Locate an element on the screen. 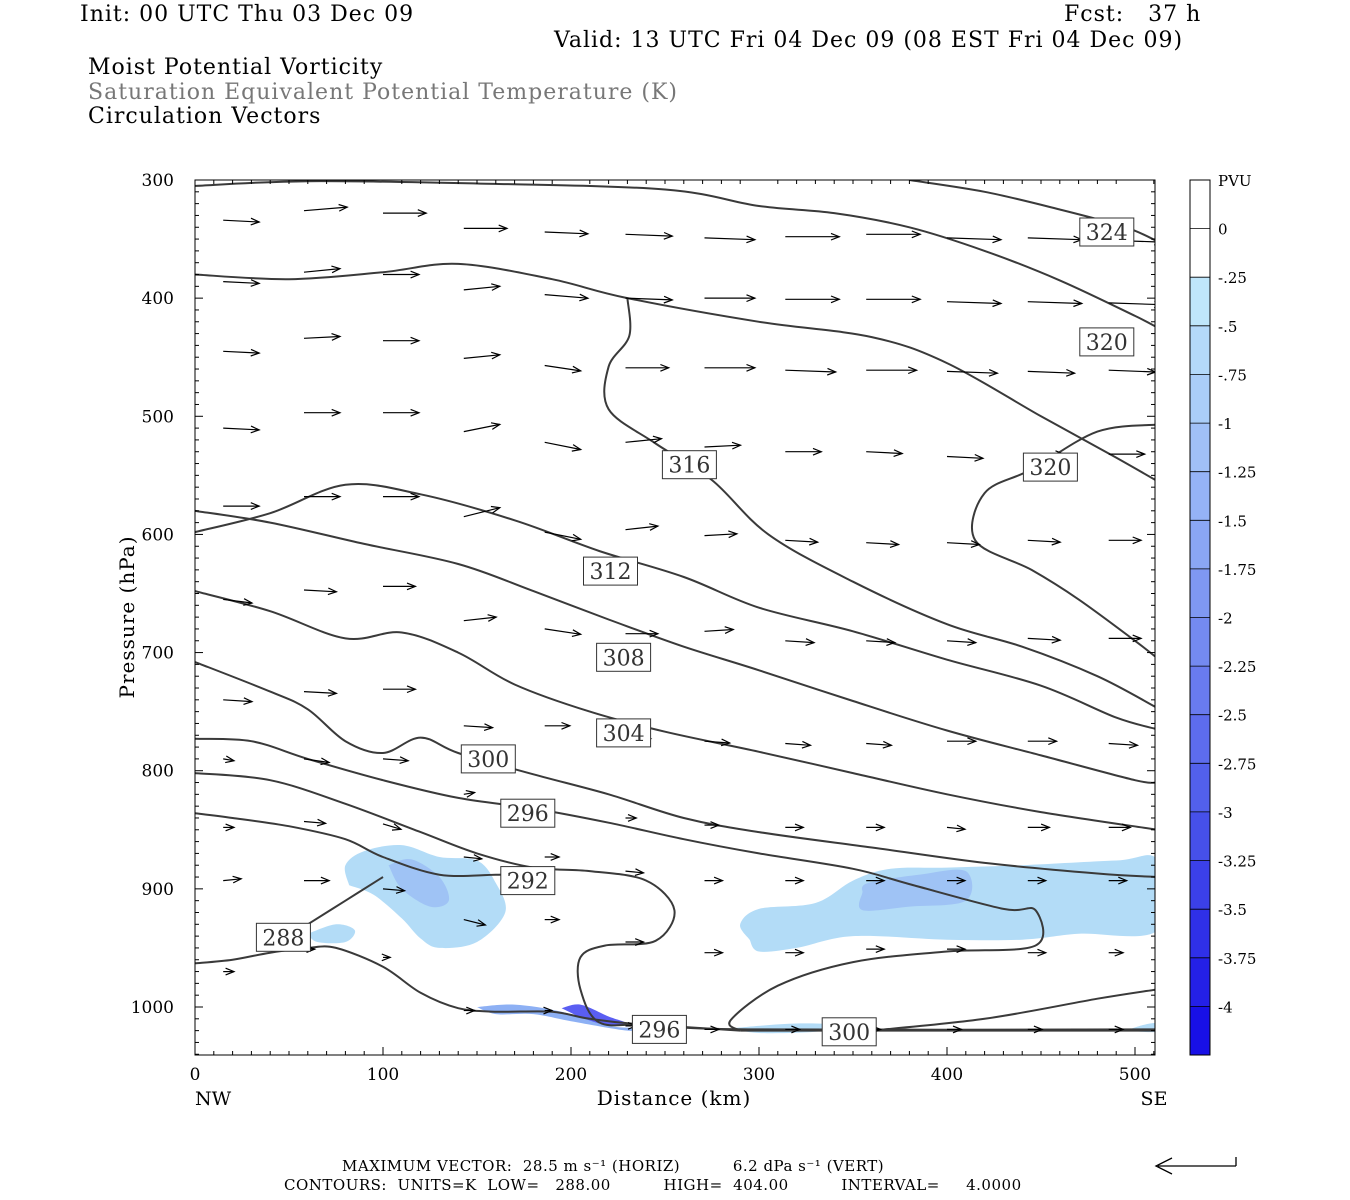 Image resolution: width=1350 pixels, height=1200 pixels. contour-label-308: 308 is located at coordinates (624, 657).